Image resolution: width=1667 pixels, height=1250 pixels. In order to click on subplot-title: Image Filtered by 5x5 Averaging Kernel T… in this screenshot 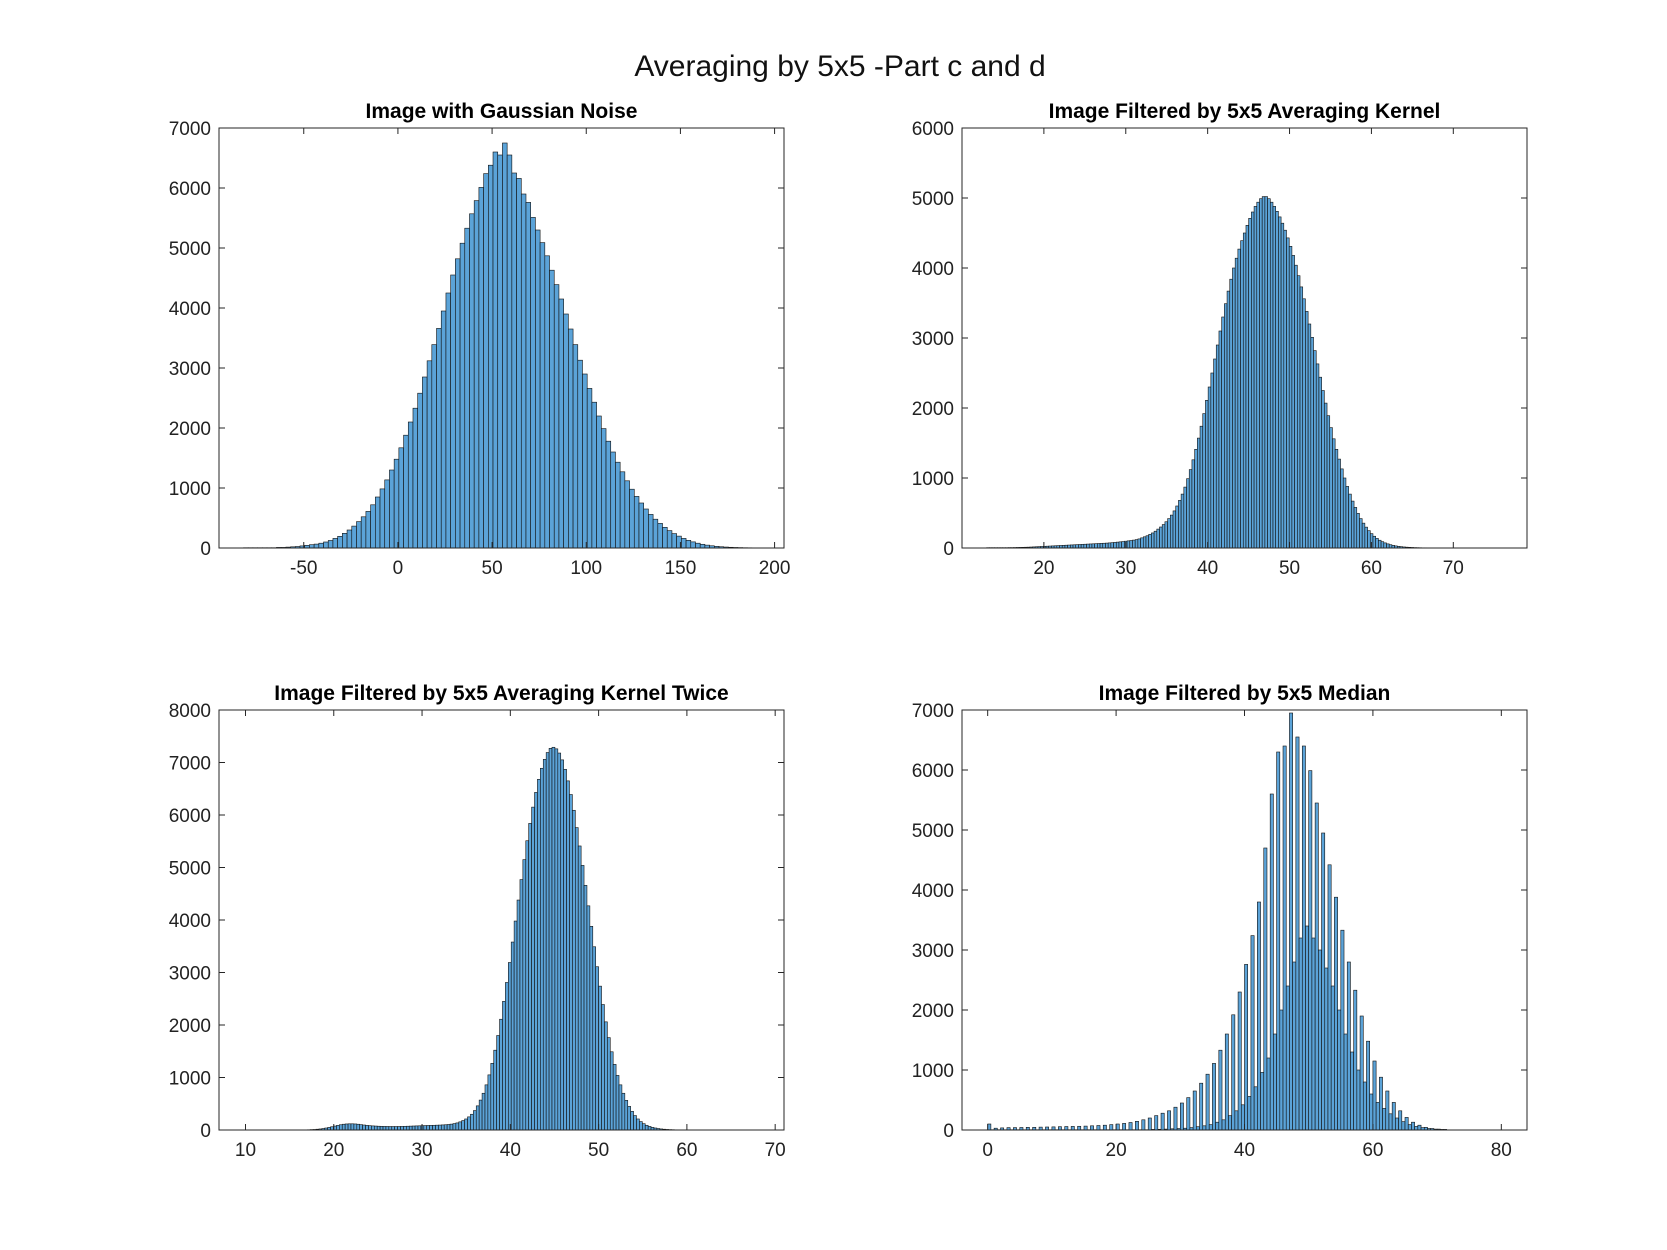, I will do `click(501, 693)`.